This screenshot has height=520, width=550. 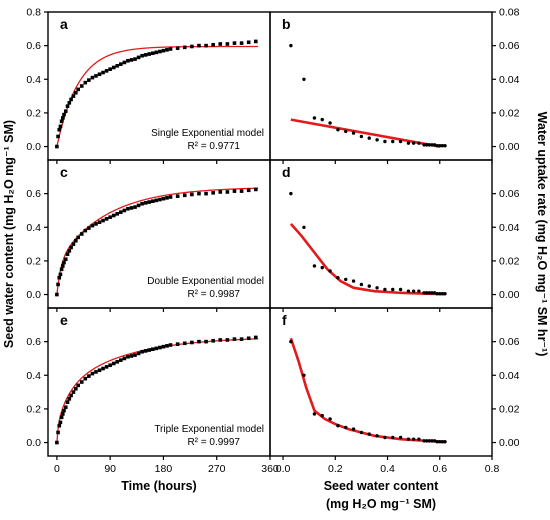 What do you see at coordinates (542, 234) in the screenshot?
I see `right-y-axis-title: Water uptake rate (mg H₂O mg⁻¹ SM hr⁻¹)` at bounding box center [542, 234].